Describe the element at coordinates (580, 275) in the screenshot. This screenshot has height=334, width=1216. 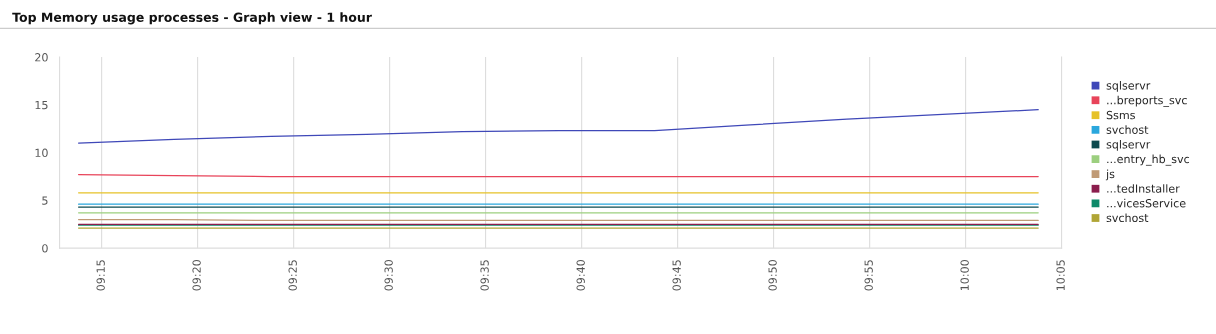
I see `x-tick-label: 09:40` at that location.